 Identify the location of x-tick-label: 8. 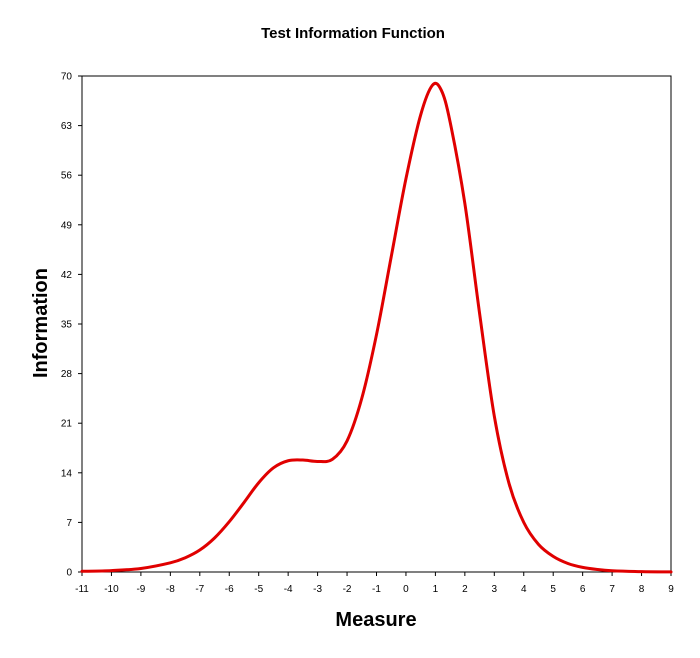
(642, 589).